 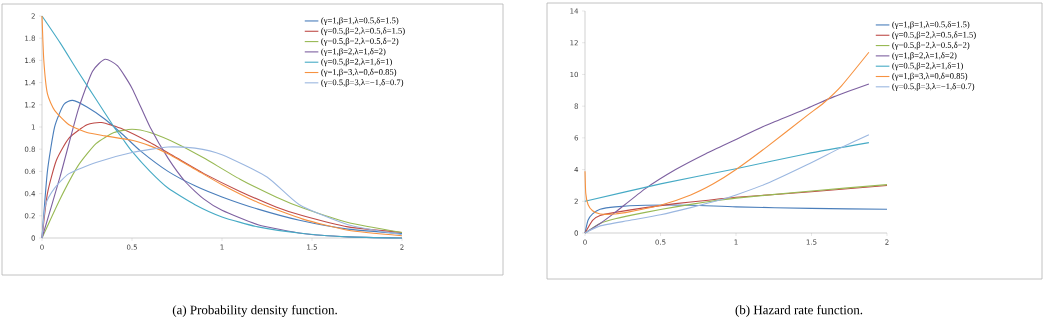 What do you see at coordinates (799, 311) in the screenshot?
I see `text: (b) Hazard rate function.` at bounding box center [799, 311].